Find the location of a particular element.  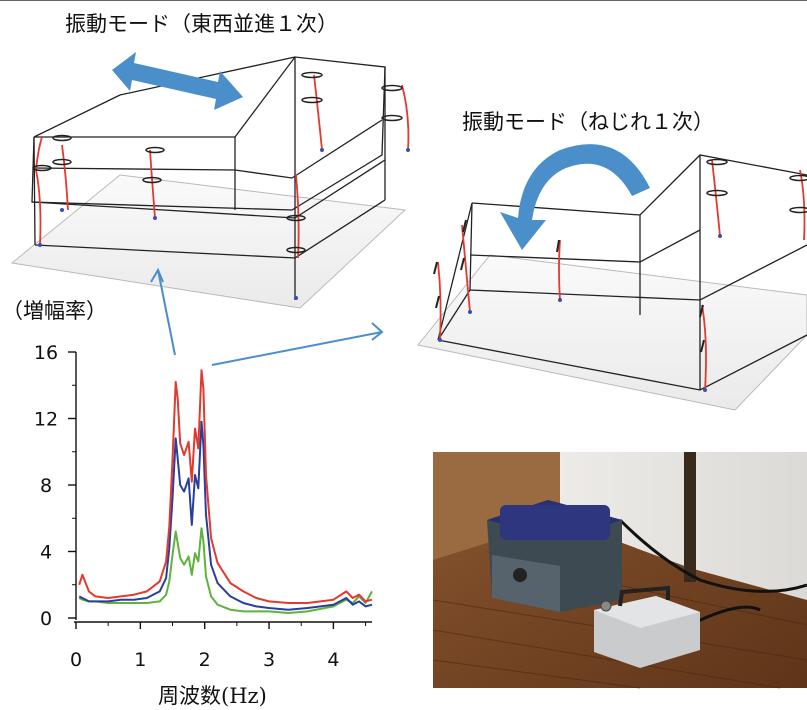

torsion-discs is located at coordinates (756, 186).